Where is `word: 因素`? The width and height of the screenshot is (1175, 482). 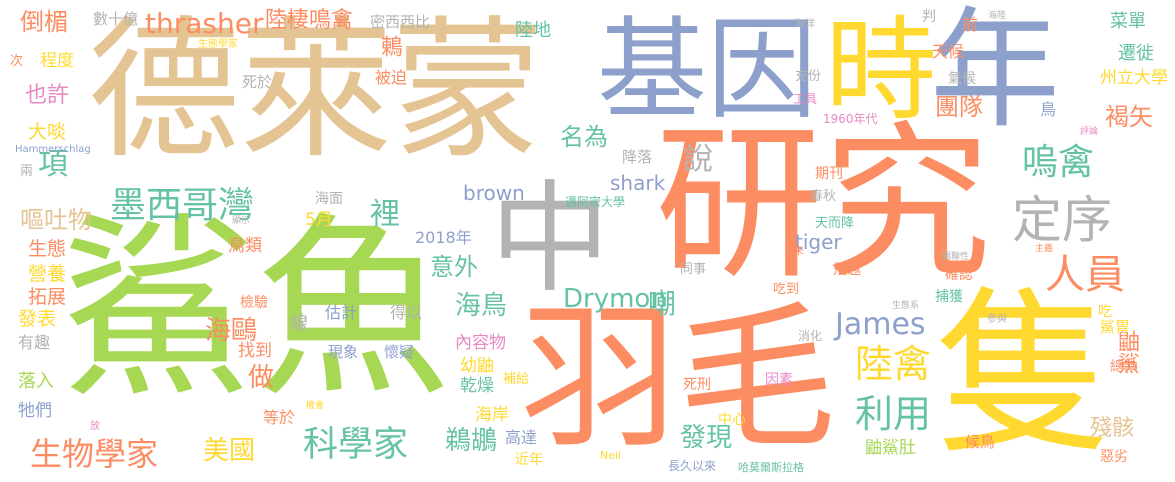 word: 因素 is located at coordinates (779, 380).